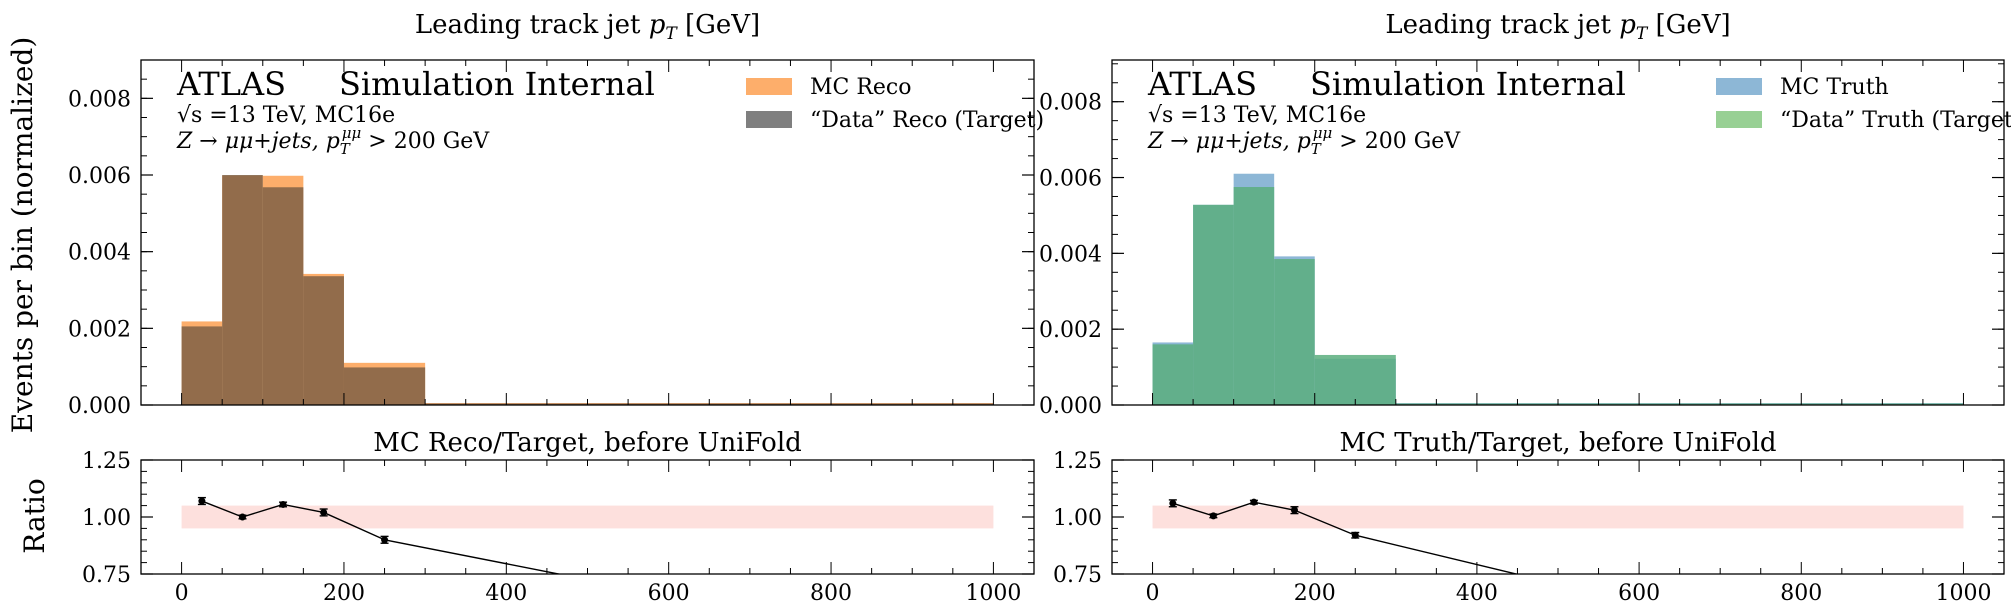  Describe the element at coordinates (22, 235) in the screenshot. I see `y-axis-label: Events per bin (normalized)` at that location.